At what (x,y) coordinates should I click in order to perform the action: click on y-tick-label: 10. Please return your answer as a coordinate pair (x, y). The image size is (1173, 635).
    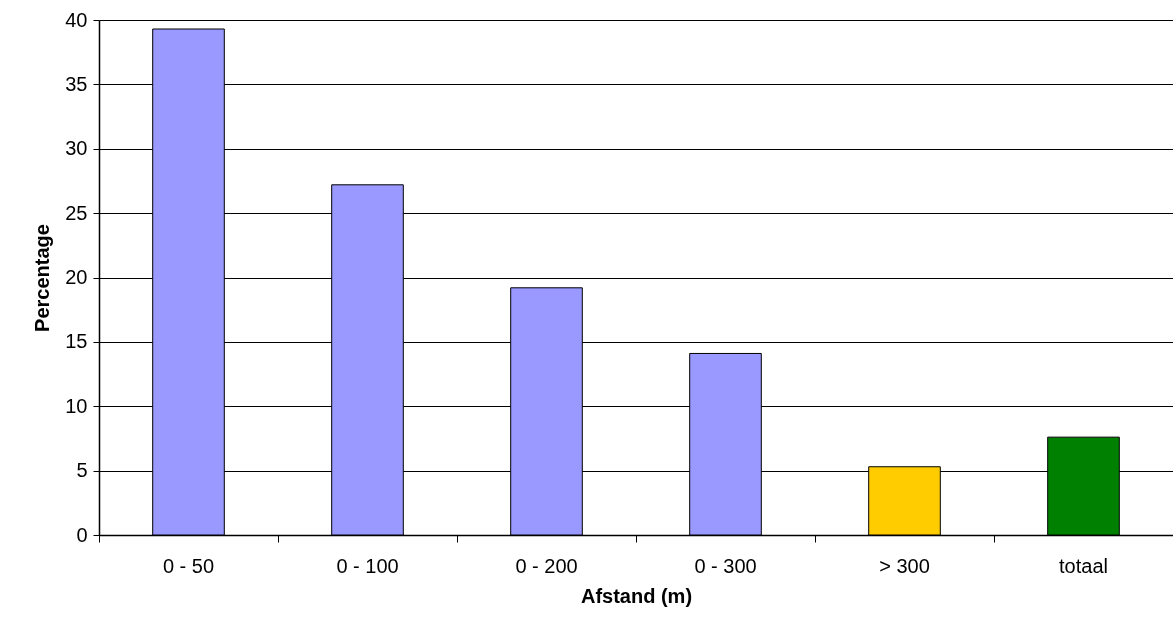
    Looking at the image, I should click on (76, 405).